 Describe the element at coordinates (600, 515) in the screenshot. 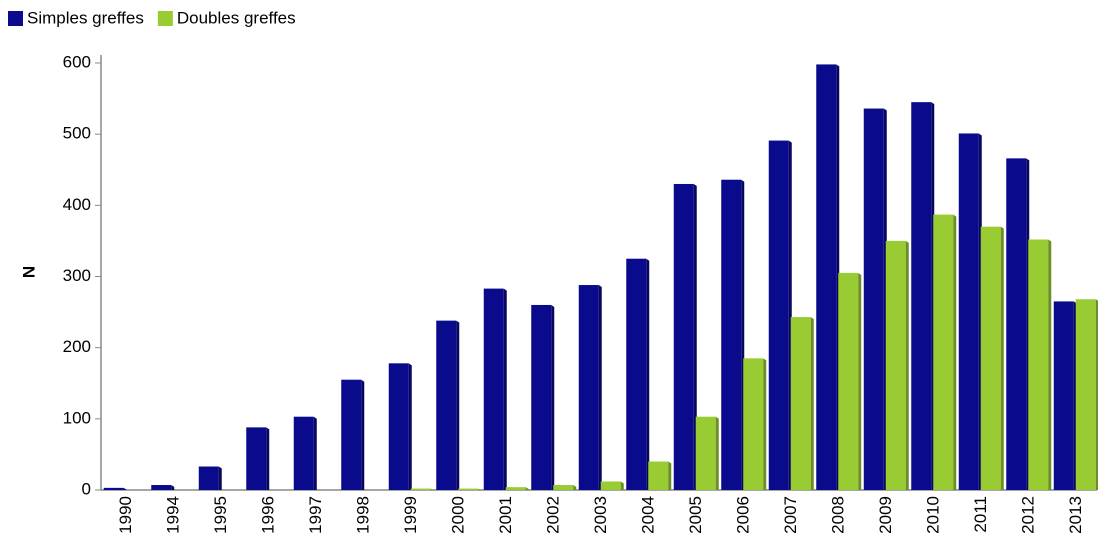

I see `x-tick-label: 2003` at that location.